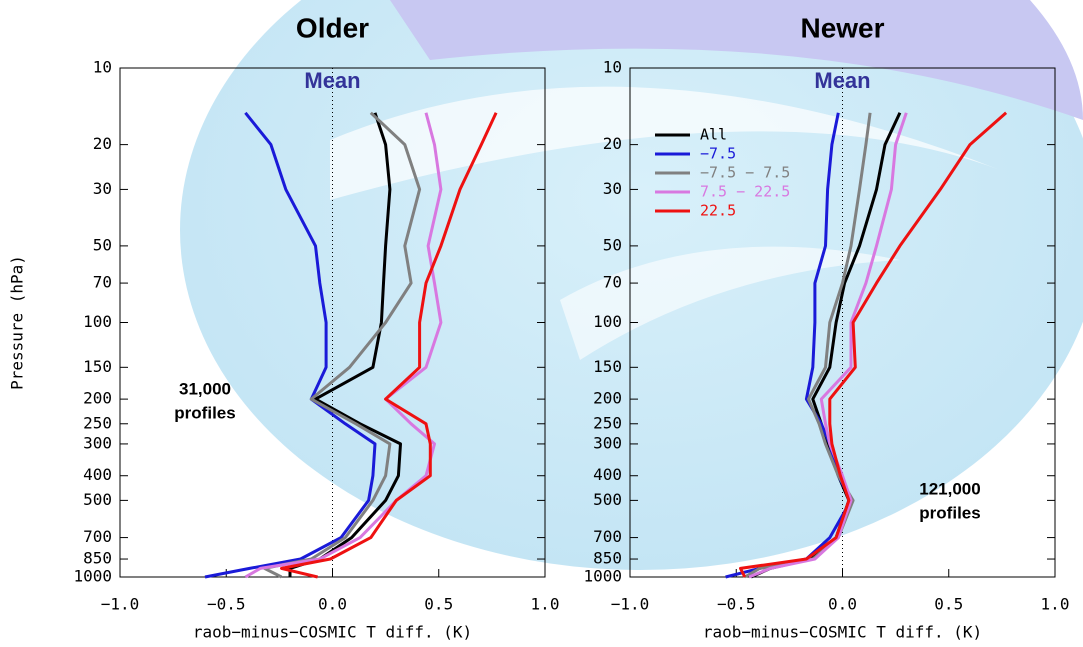 The image size is (1083, 647). I want to click on legend-label: −7.5 − 7.5, so click(745, 173).